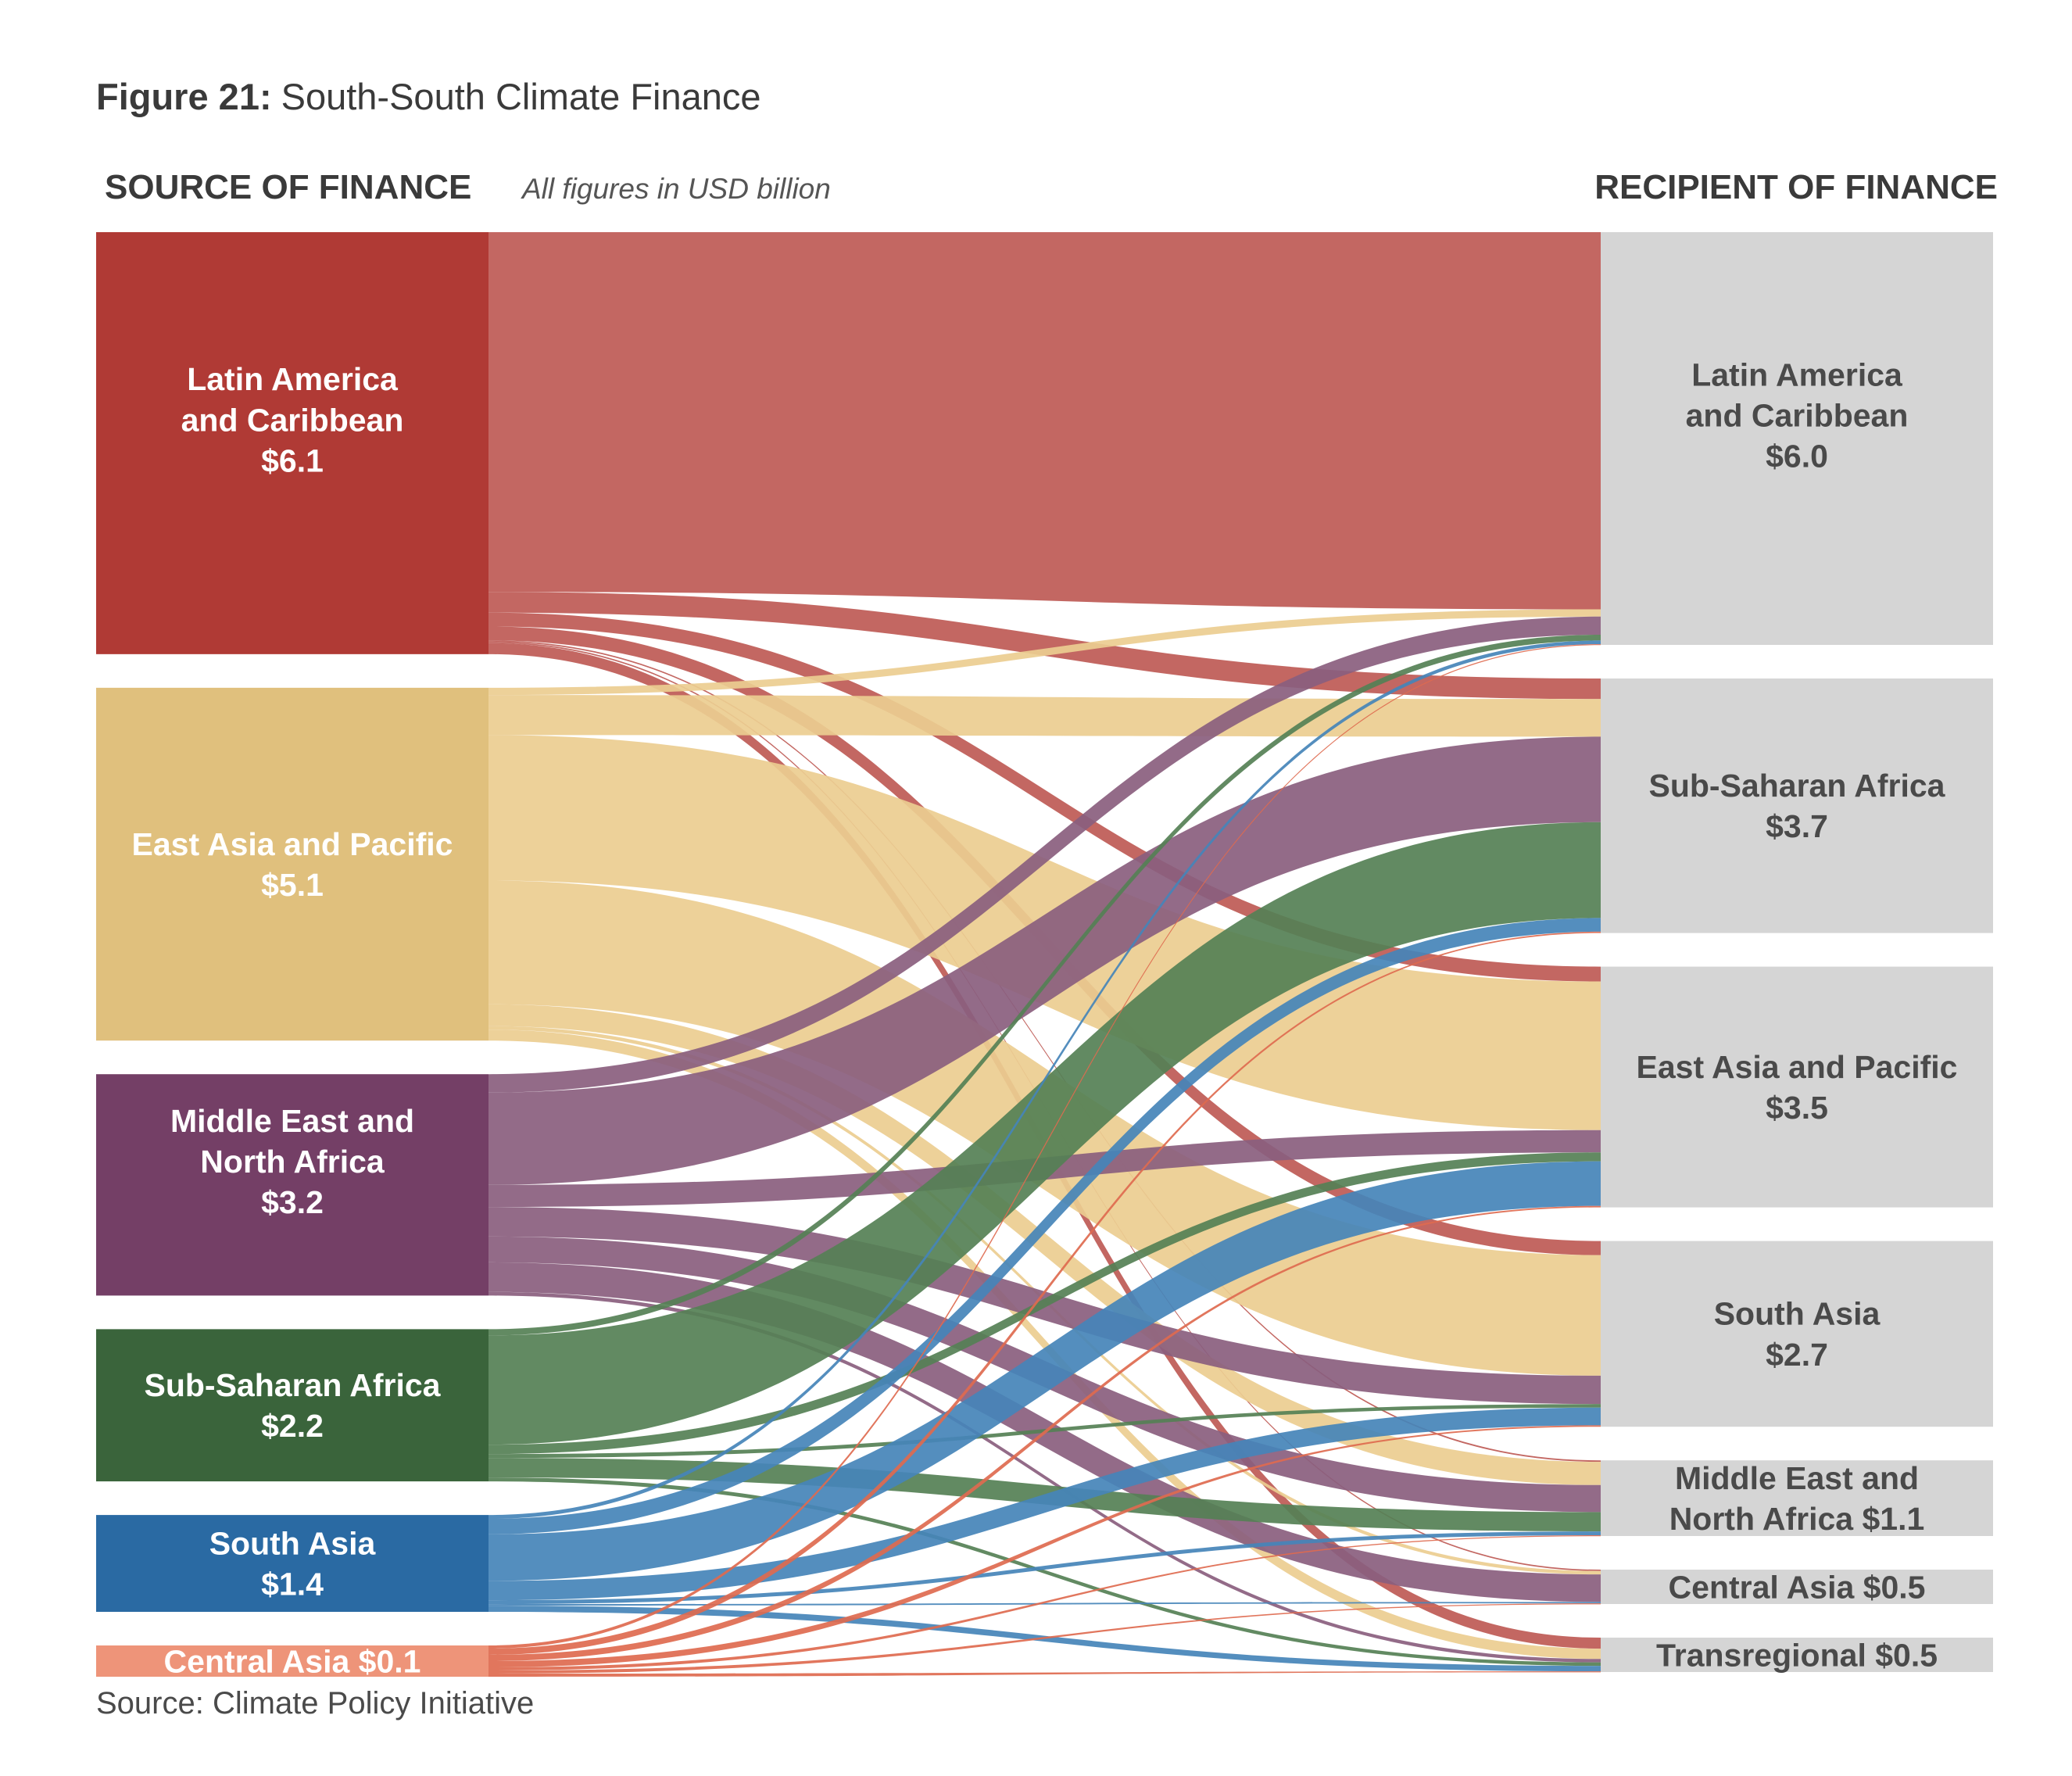 This screenshot has width=2072, height=1776. Describe the element at coordinates (1797, 415) in the screenshot. I see `recipient-label-lac-line-2: and Caribbean` at that location.